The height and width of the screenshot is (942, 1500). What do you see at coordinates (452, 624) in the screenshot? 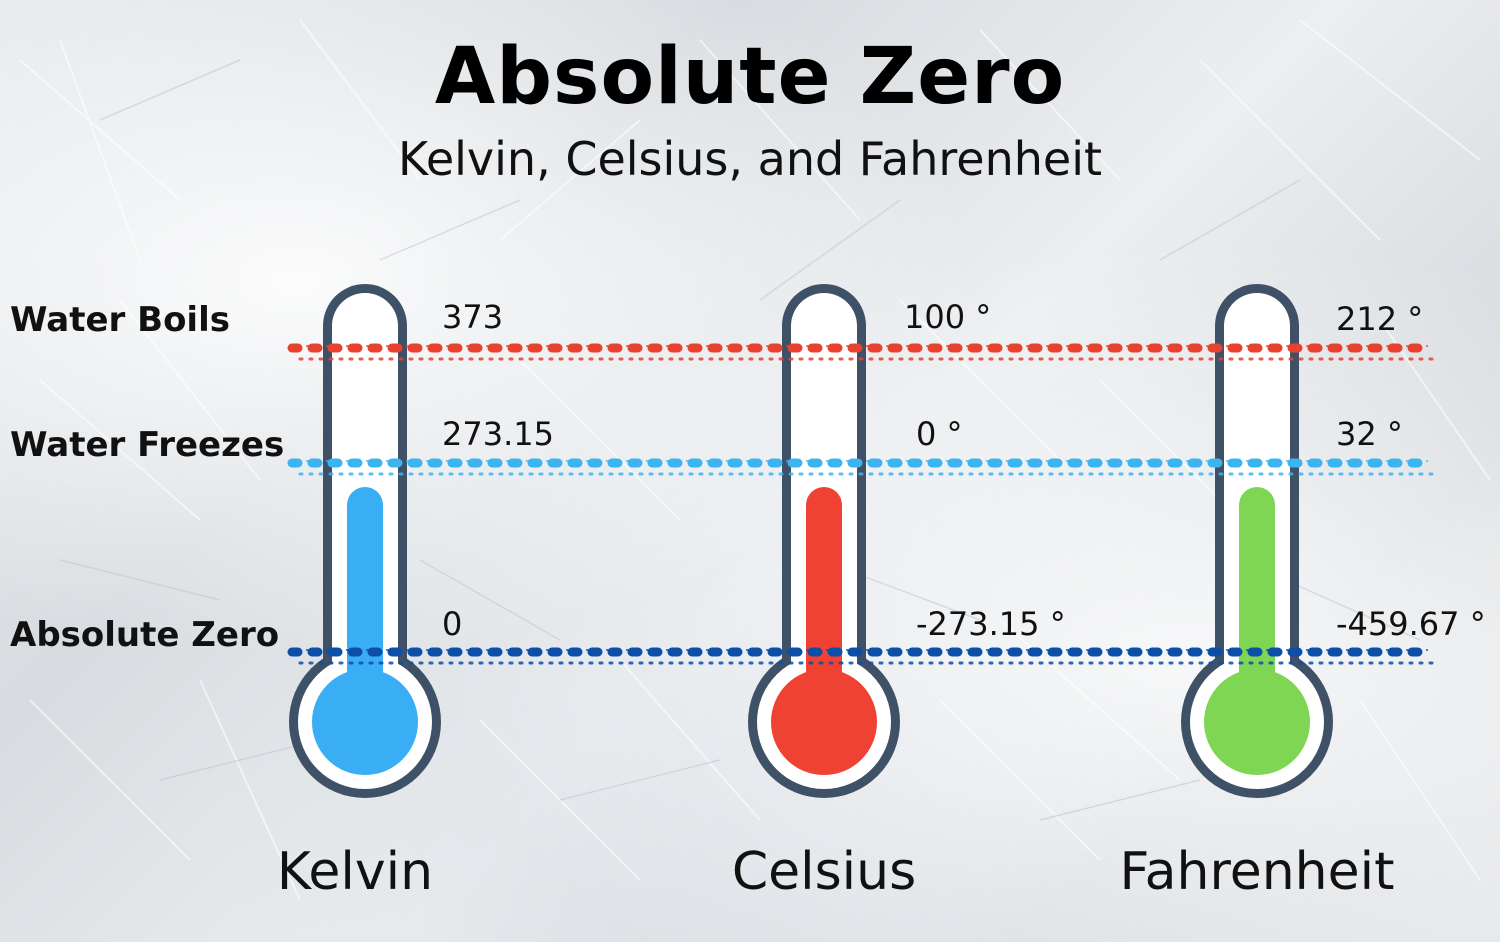
I see `kelvin-absolute-zero-value: 0` at bounding box center [452, 624].